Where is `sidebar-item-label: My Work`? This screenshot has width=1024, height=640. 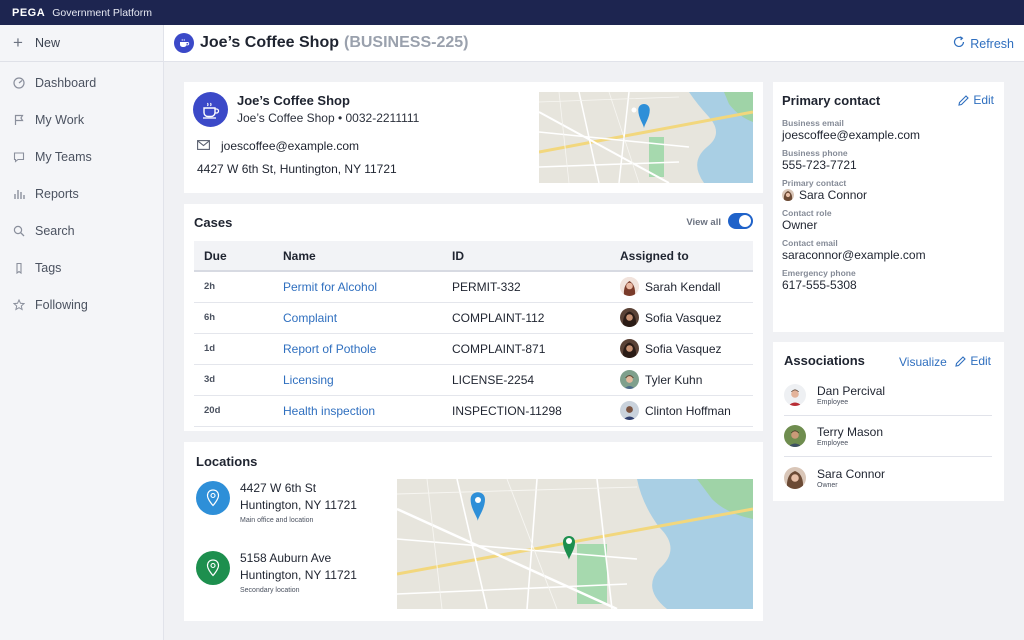
sidebar-item-label: My Work is located at coordinates (60, 119).